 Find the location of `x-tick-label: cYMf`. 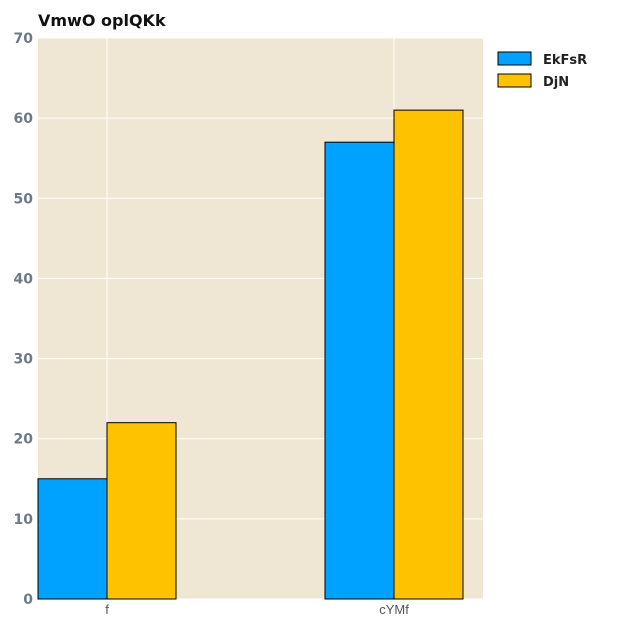

x-tick-label: cYMf is located at coordinates (394, 609).